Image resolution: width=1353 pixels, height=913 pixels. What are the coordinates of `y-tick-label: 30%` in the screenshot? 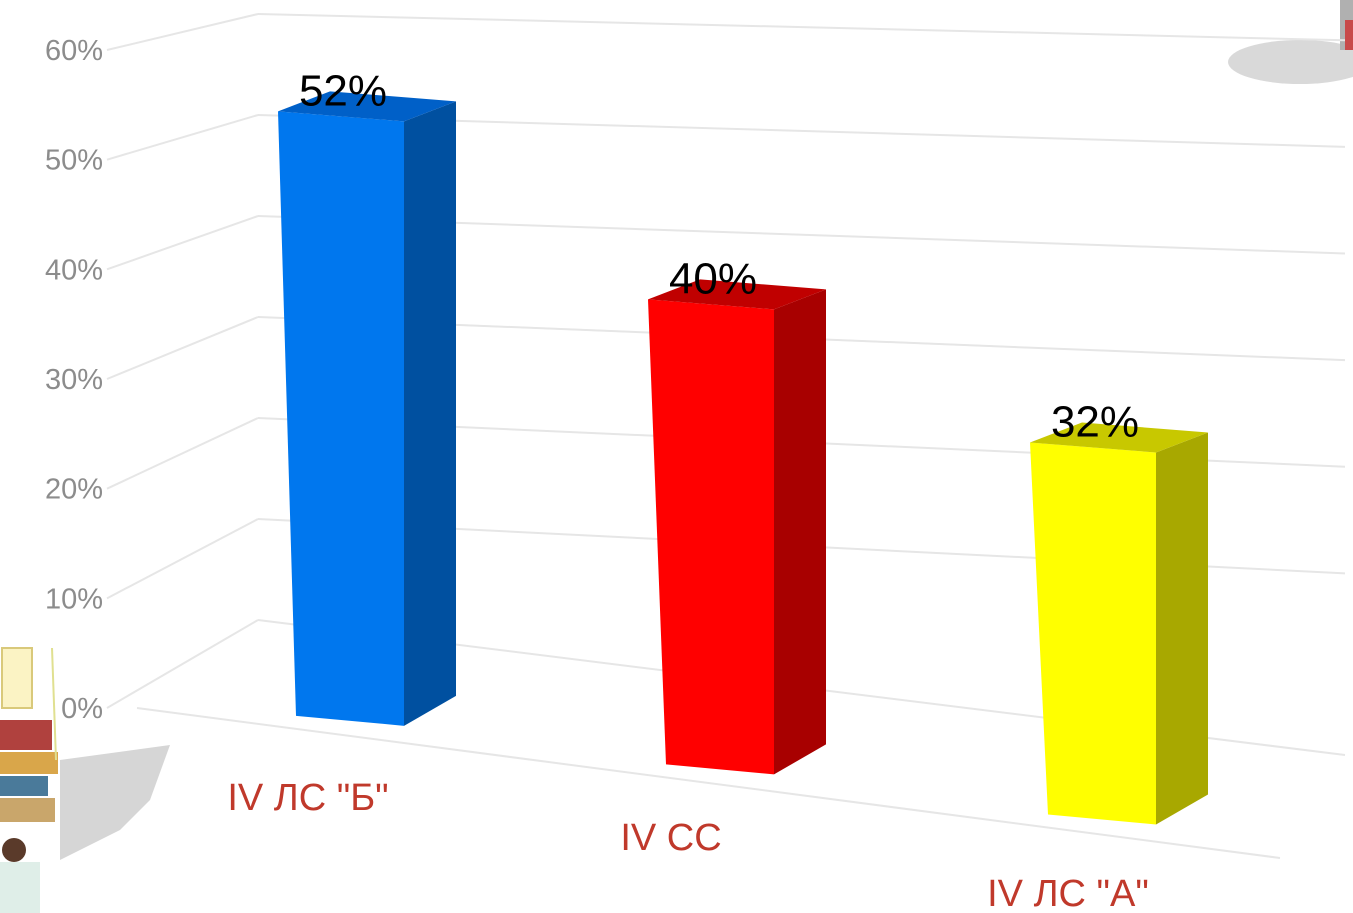 It's located at (74, 380).